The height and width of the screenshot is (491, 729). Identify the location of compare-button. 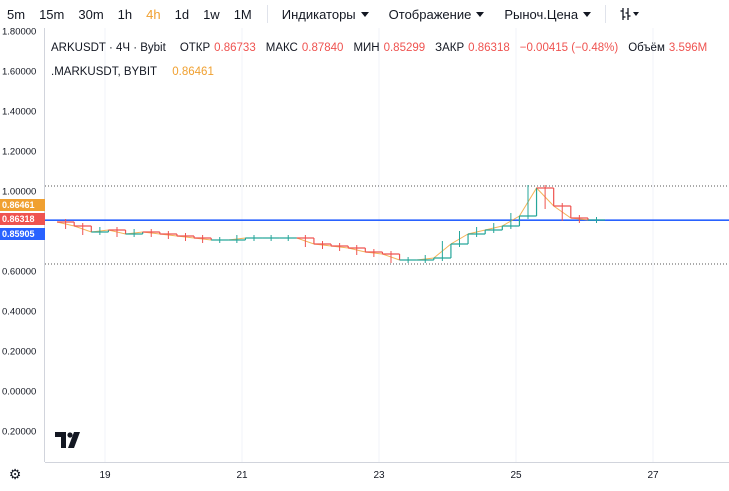
(630, 14).